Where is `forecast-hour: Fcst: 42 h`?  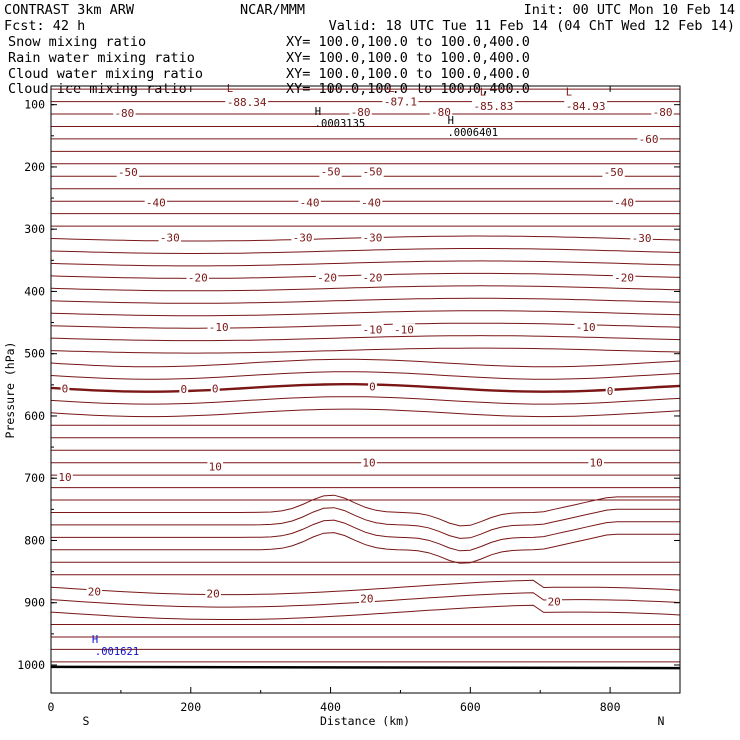
forecast-hour: Fcst: 42 h is located at coordinates (44, 26).